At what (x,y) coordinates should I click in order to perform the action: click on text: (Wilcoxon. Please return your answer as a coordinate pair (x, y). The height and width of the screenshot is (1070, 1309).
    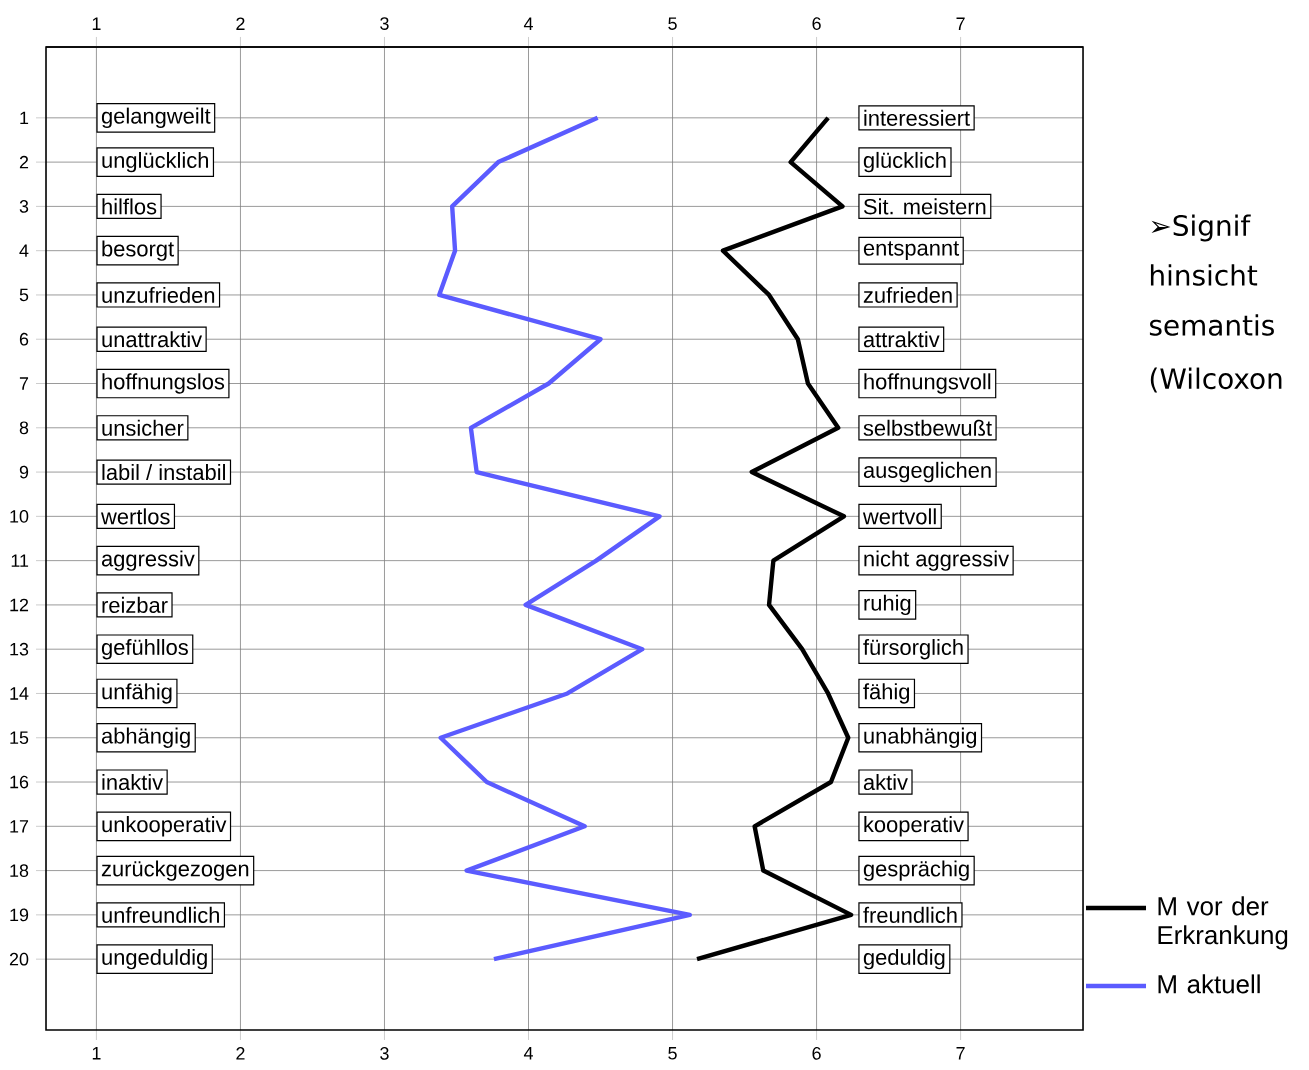
    Looking at the image, I should click on (1216, 380).